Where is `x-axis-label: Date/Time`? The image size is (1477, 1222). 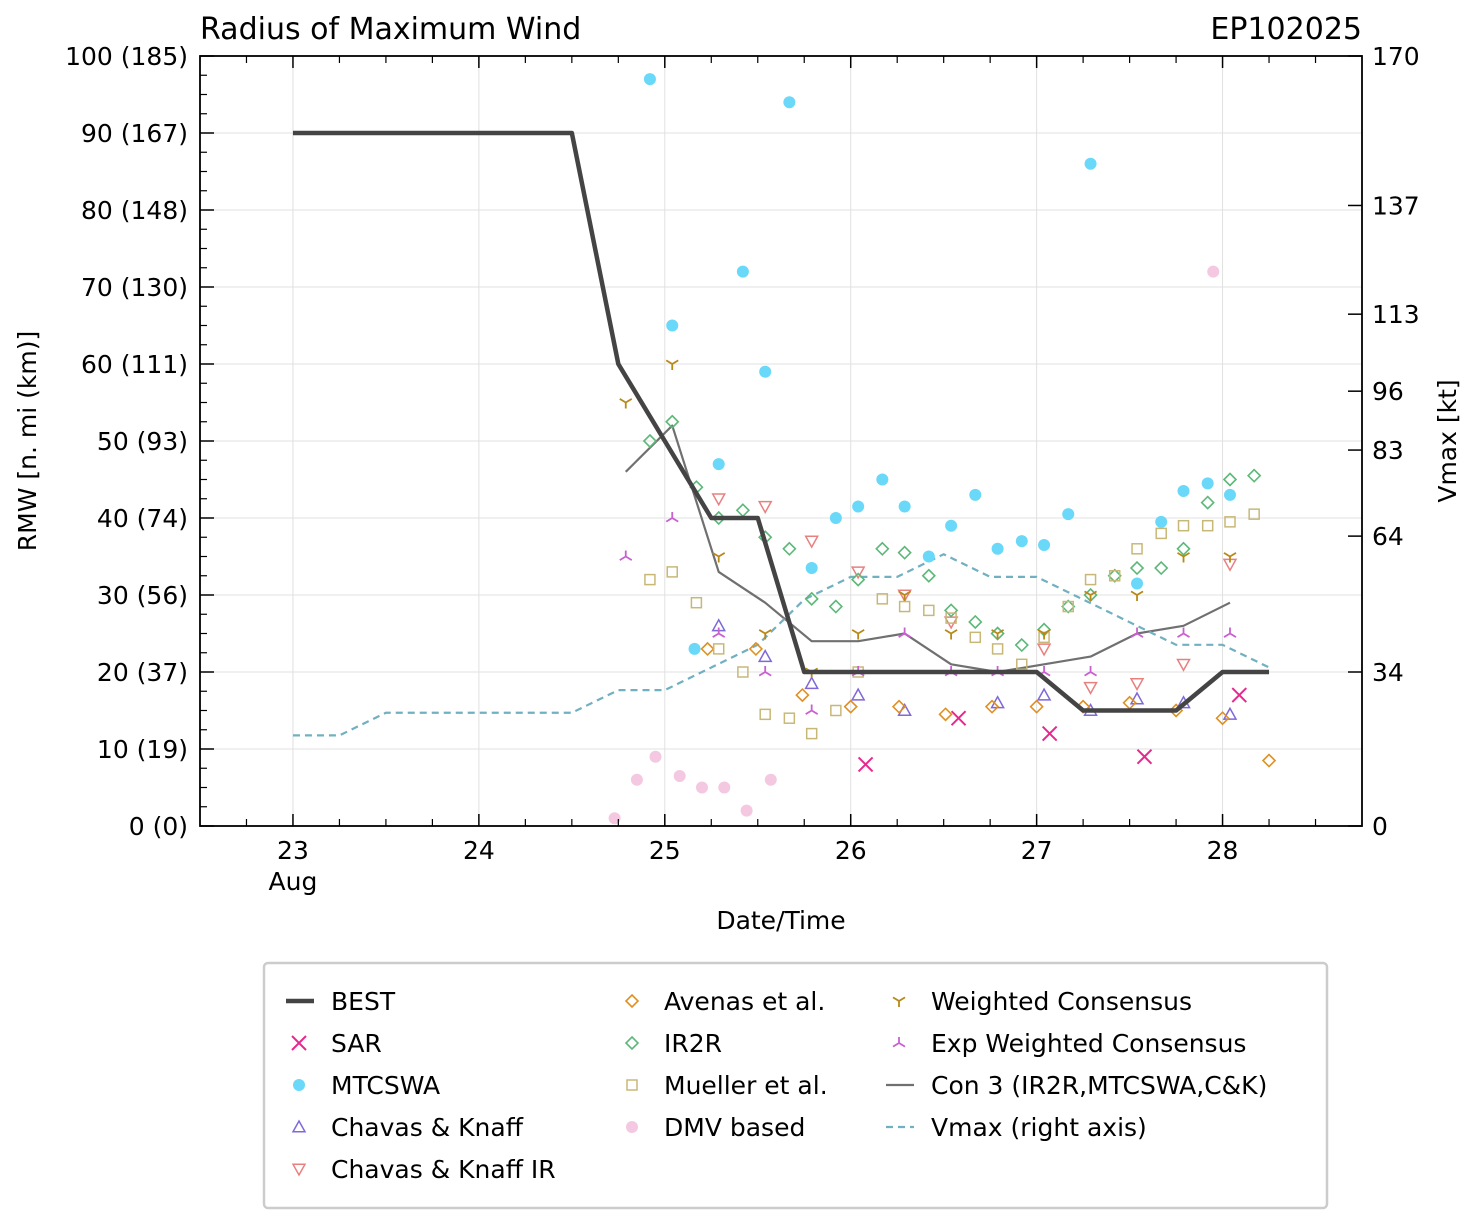
x-axis-label: Date/Time is located at coordinates (780, 920).